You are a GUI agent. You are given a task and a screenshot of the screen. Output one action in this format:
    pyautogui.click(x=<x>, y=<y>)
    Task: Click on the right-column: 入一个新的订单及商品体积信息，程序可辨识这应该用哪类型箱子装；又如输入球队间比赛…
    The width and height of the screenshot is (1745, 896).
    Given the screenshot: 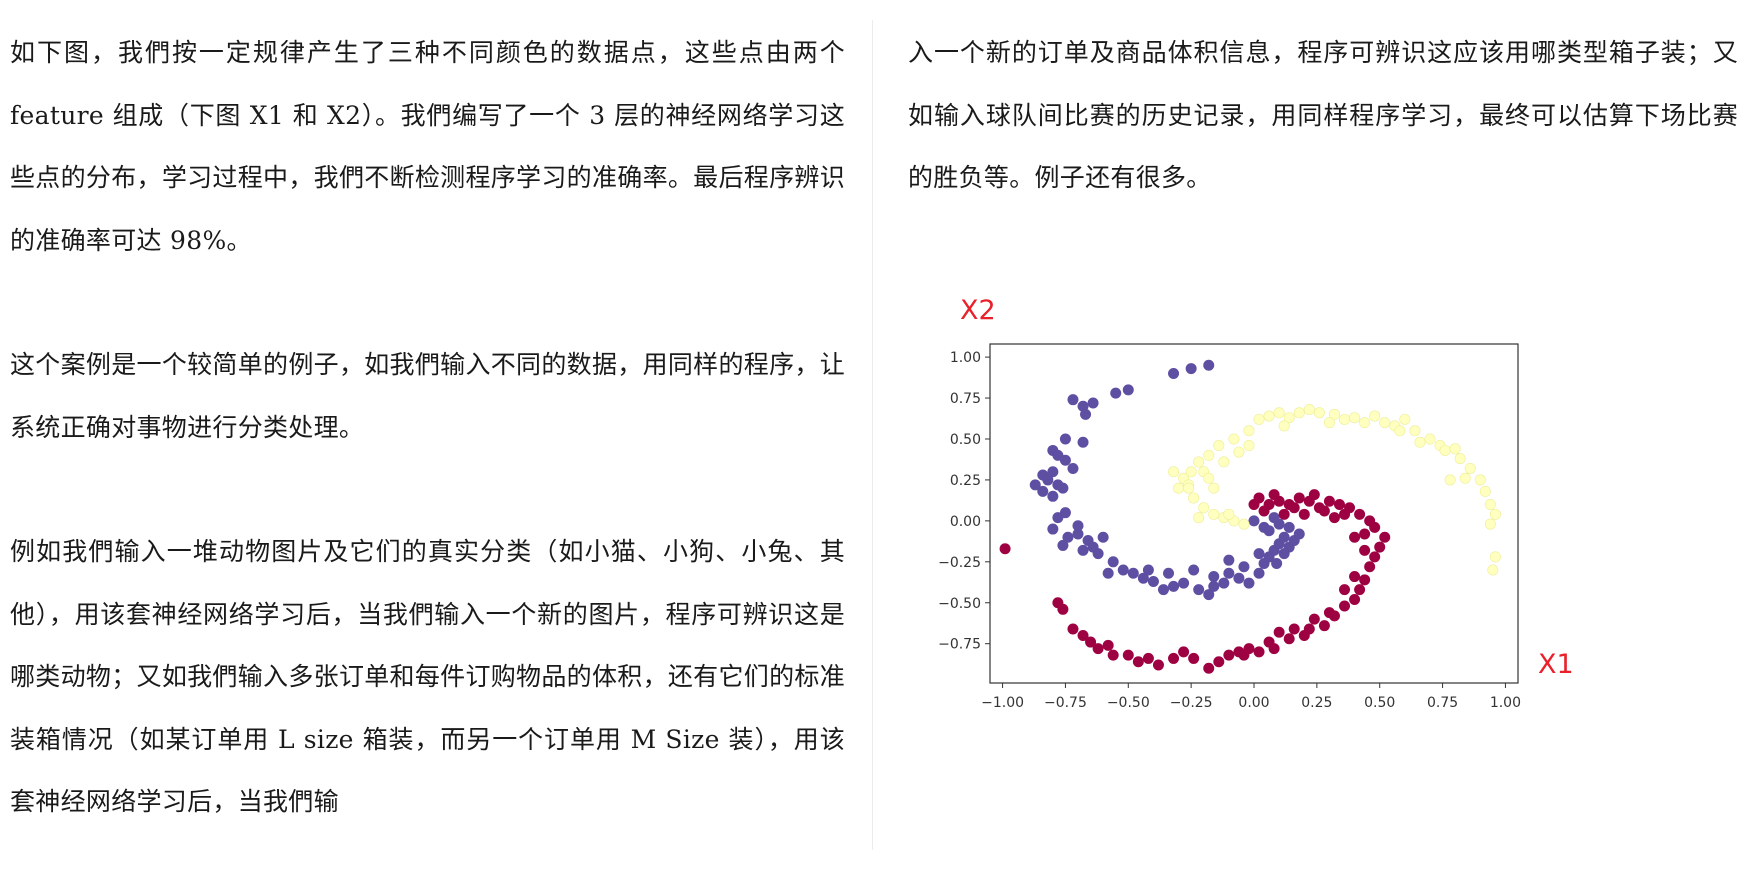 What is the action you would take?
    pyautogui.click(x=1323, y=147)
    